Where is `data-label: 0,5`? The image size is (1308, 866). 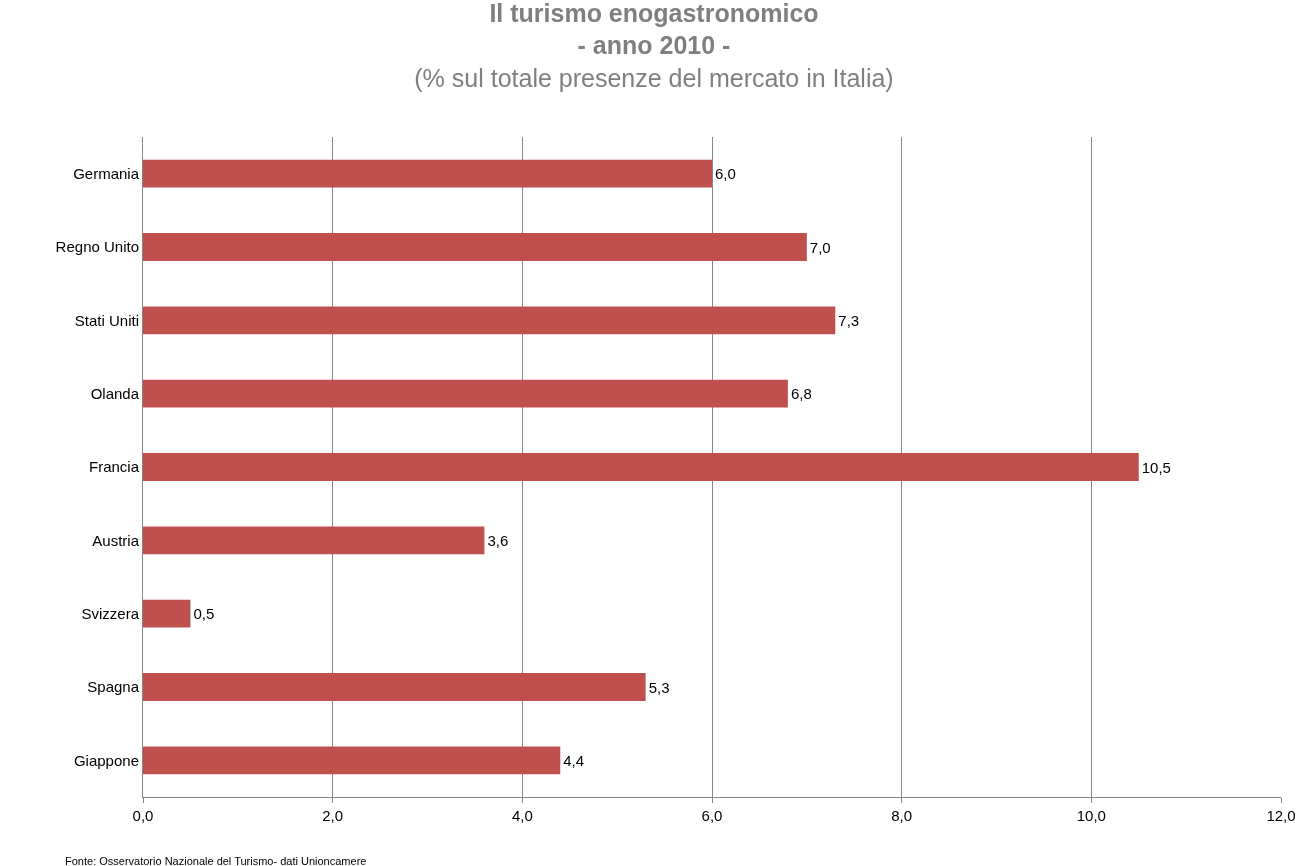
data-label: 0,5 is located at coordinates (204, 614).